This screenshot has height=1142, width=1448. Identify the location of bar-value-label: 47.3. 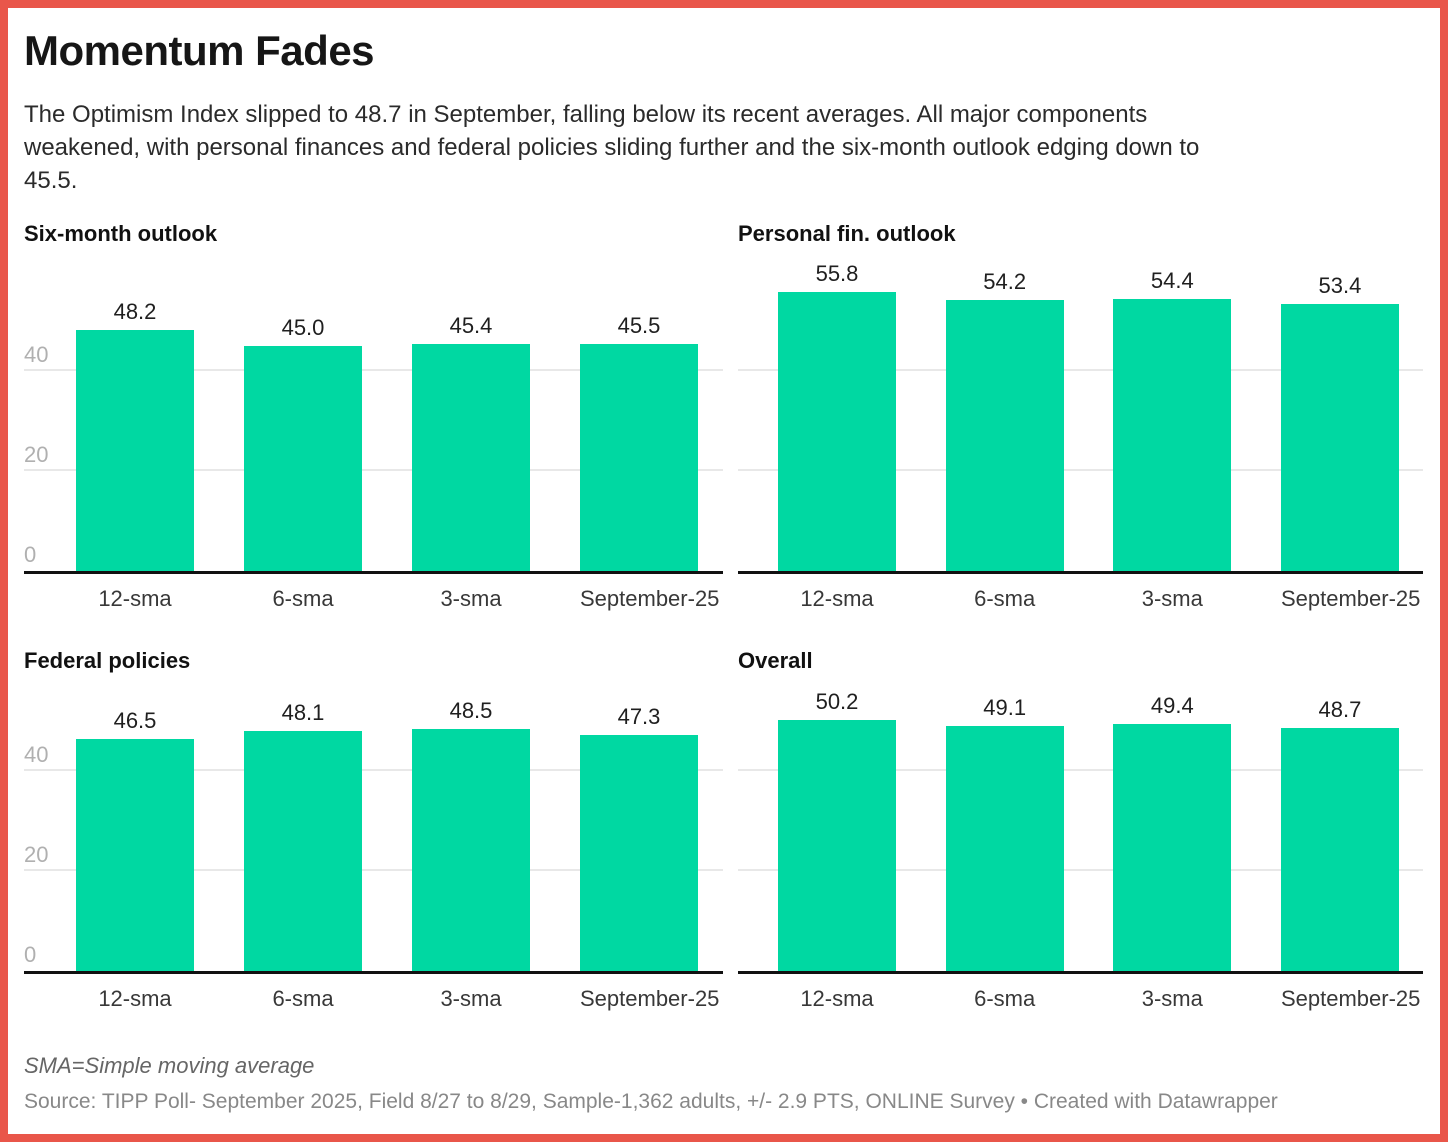
(639, 716).